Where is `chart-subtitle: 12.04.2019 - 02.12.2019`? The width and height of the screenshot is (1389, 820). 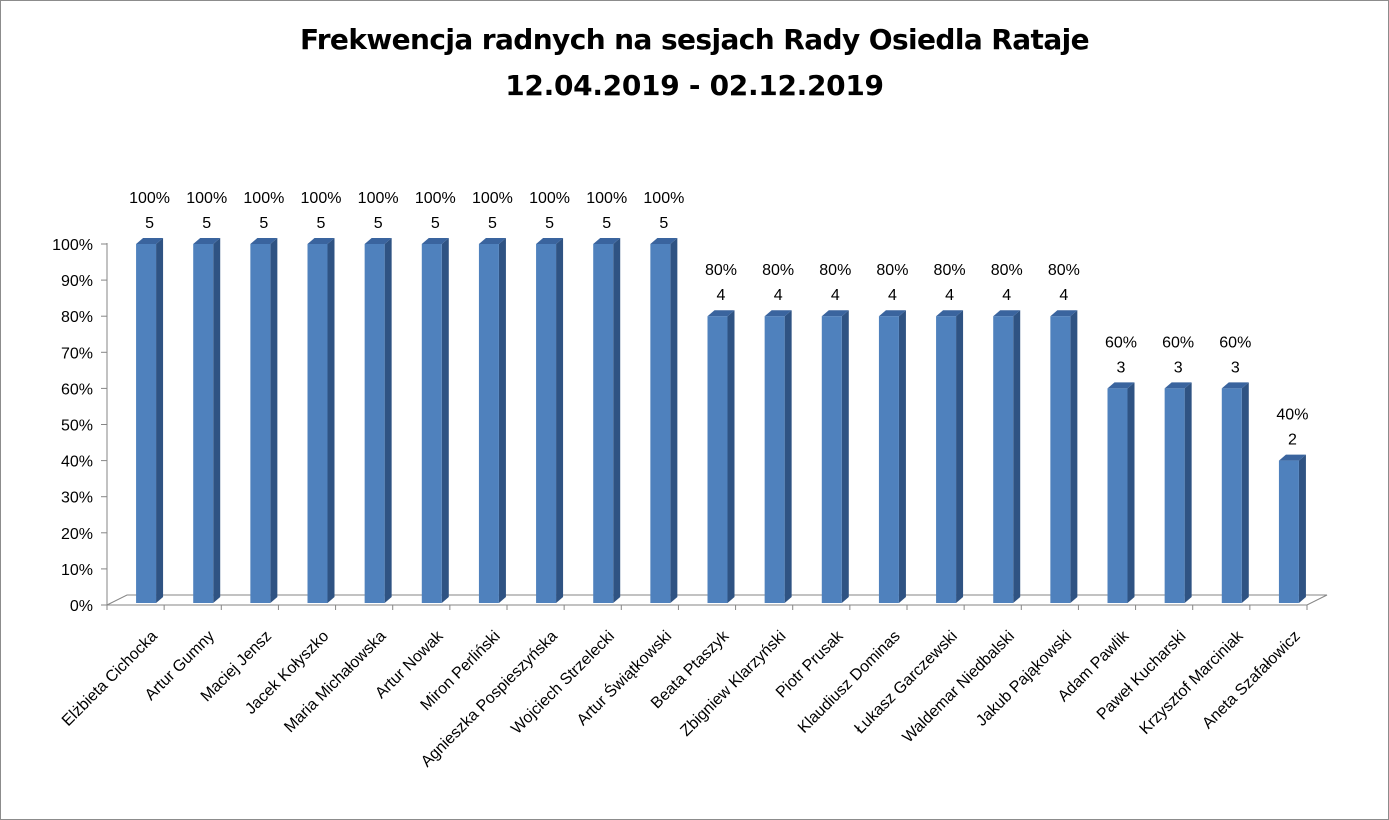
chart-subtitle: 12.04.2019 - 02.12.2019 is located at coordinates (694, 85).